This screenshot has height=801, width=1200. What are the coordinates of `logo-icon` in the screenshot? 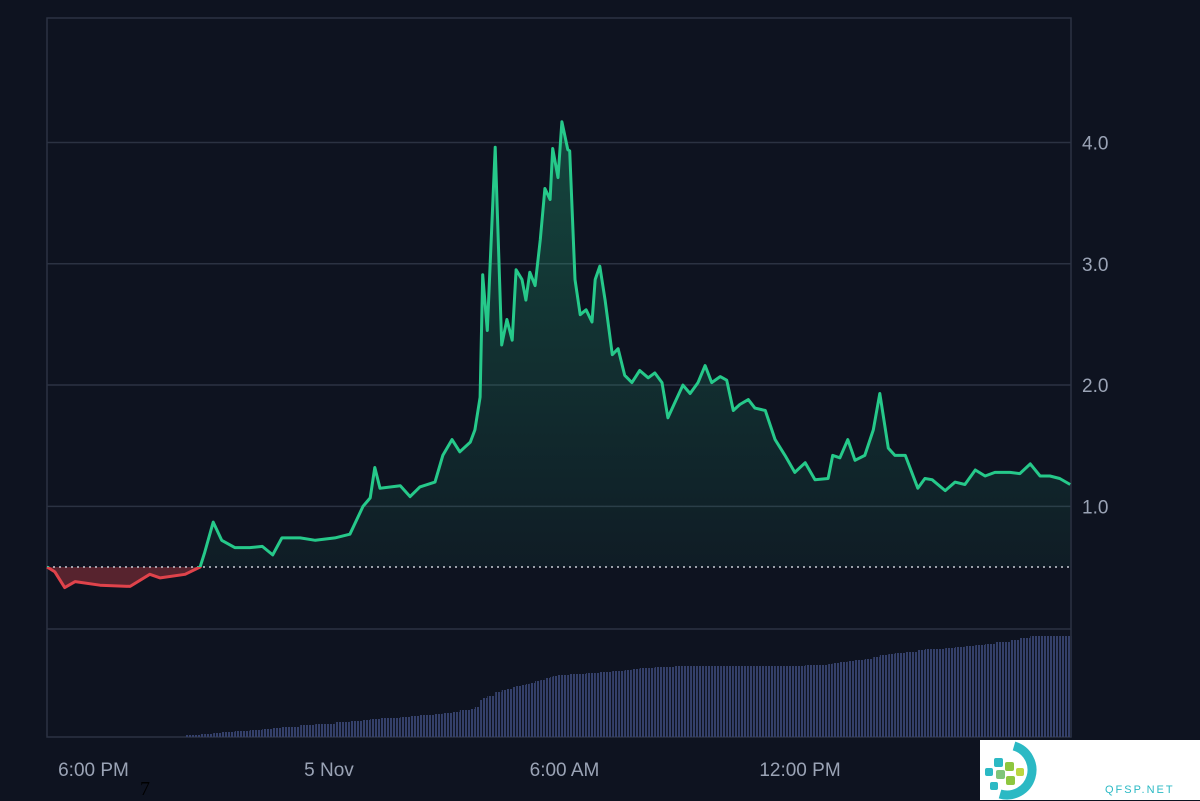 It's located at (1010, 770).